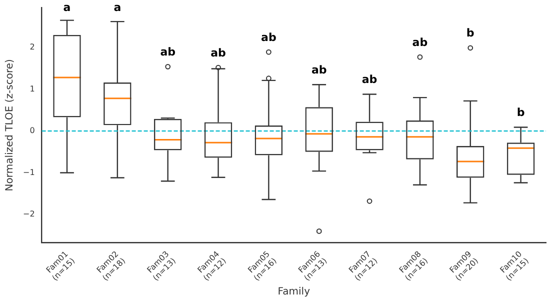  I want to click on y-tick-label: 0, so click(32, 131).